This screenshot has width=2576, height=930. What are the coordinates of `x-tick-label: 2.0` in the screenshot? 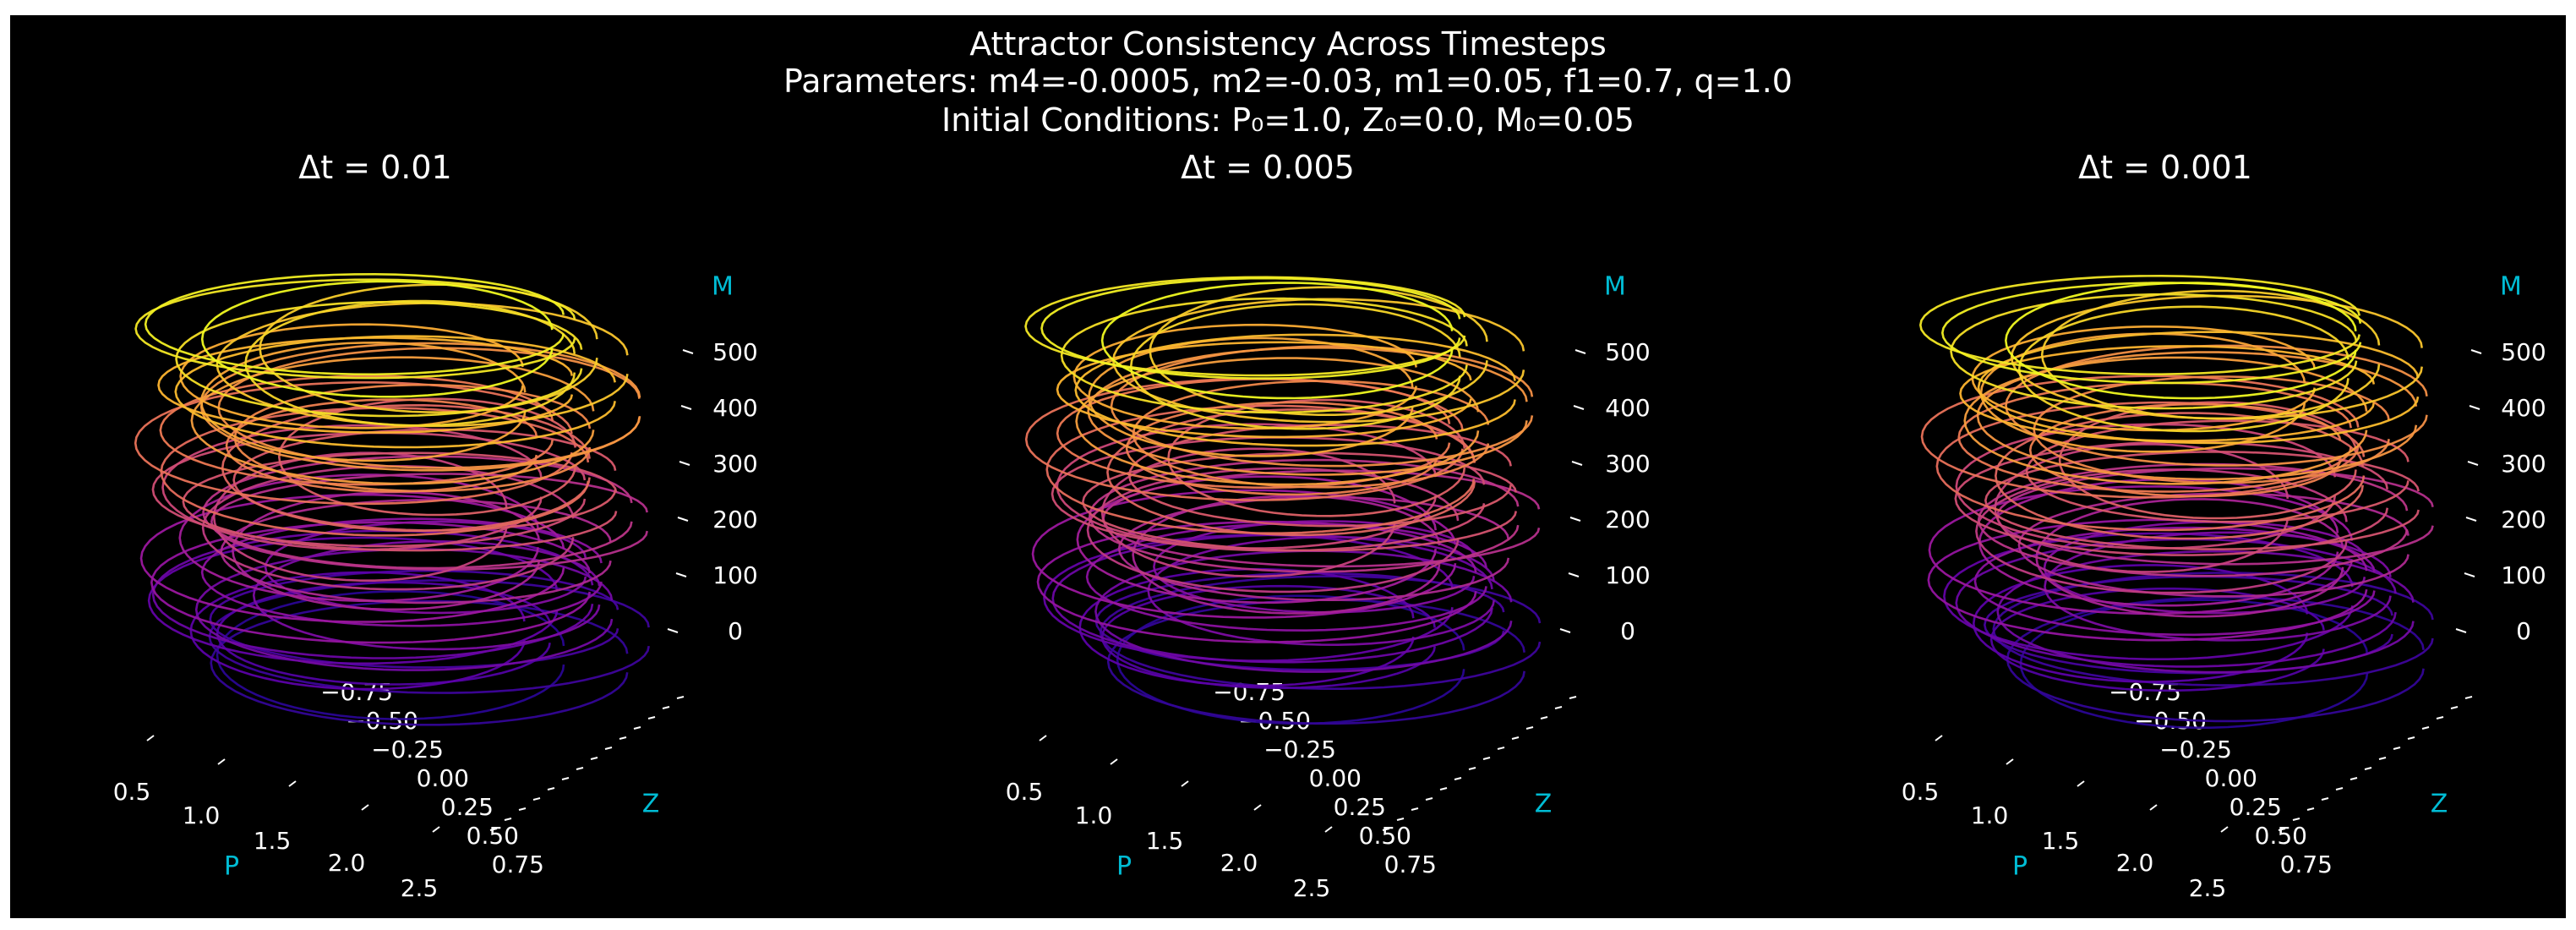 It's located at (1239, 863).